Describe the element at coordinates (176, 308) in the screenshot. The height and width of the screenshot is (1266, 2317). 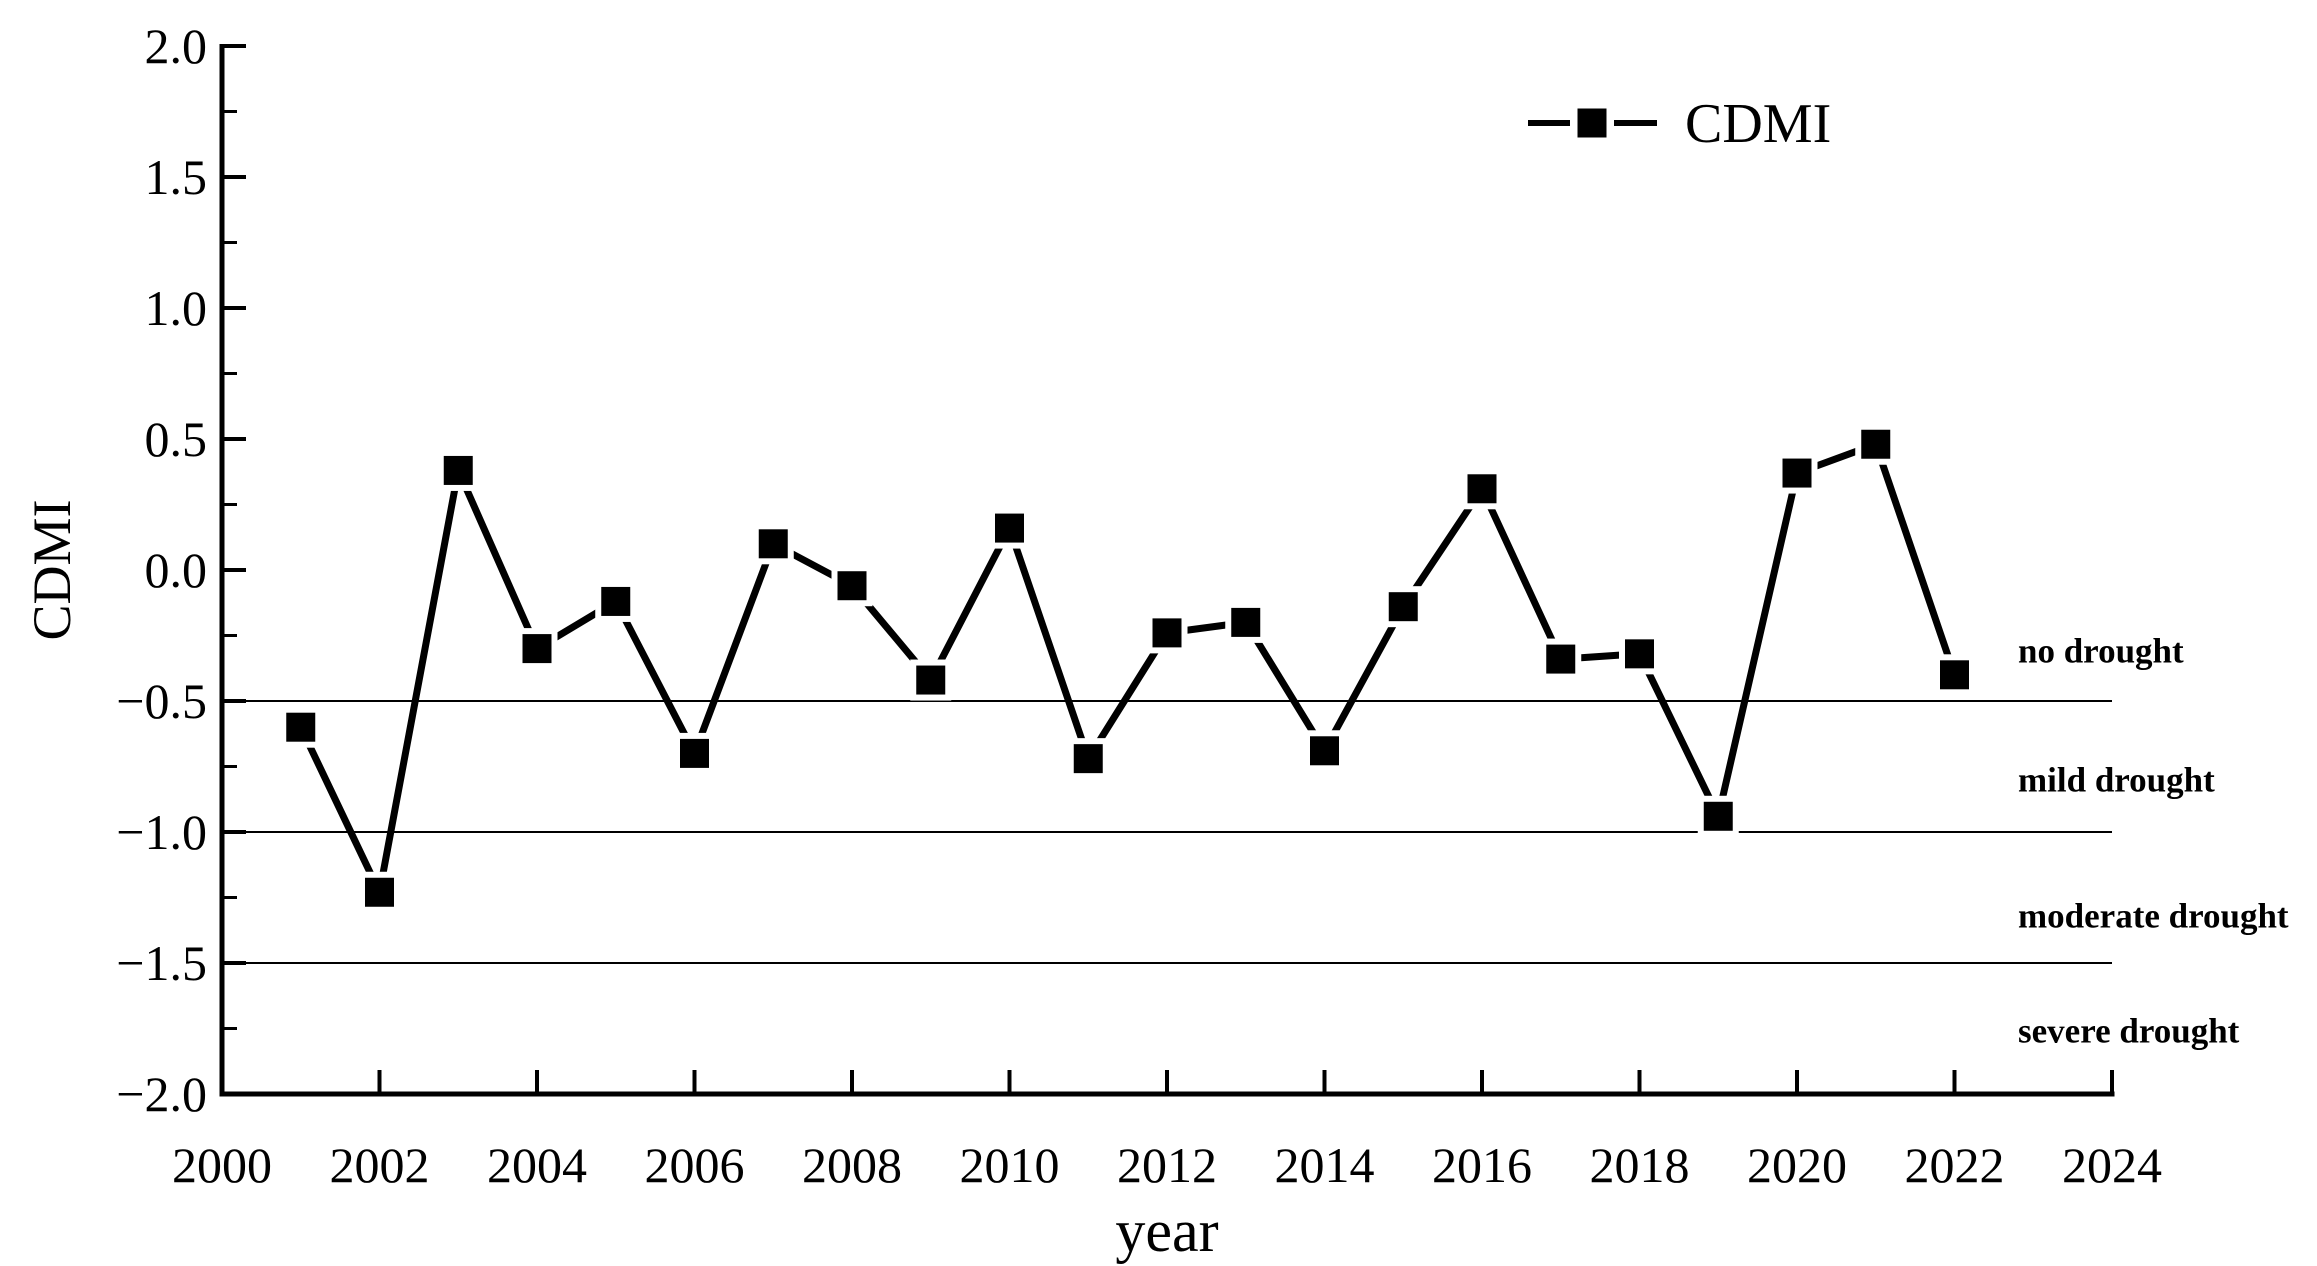
I see `y-tick-label: 1.0` at that location.